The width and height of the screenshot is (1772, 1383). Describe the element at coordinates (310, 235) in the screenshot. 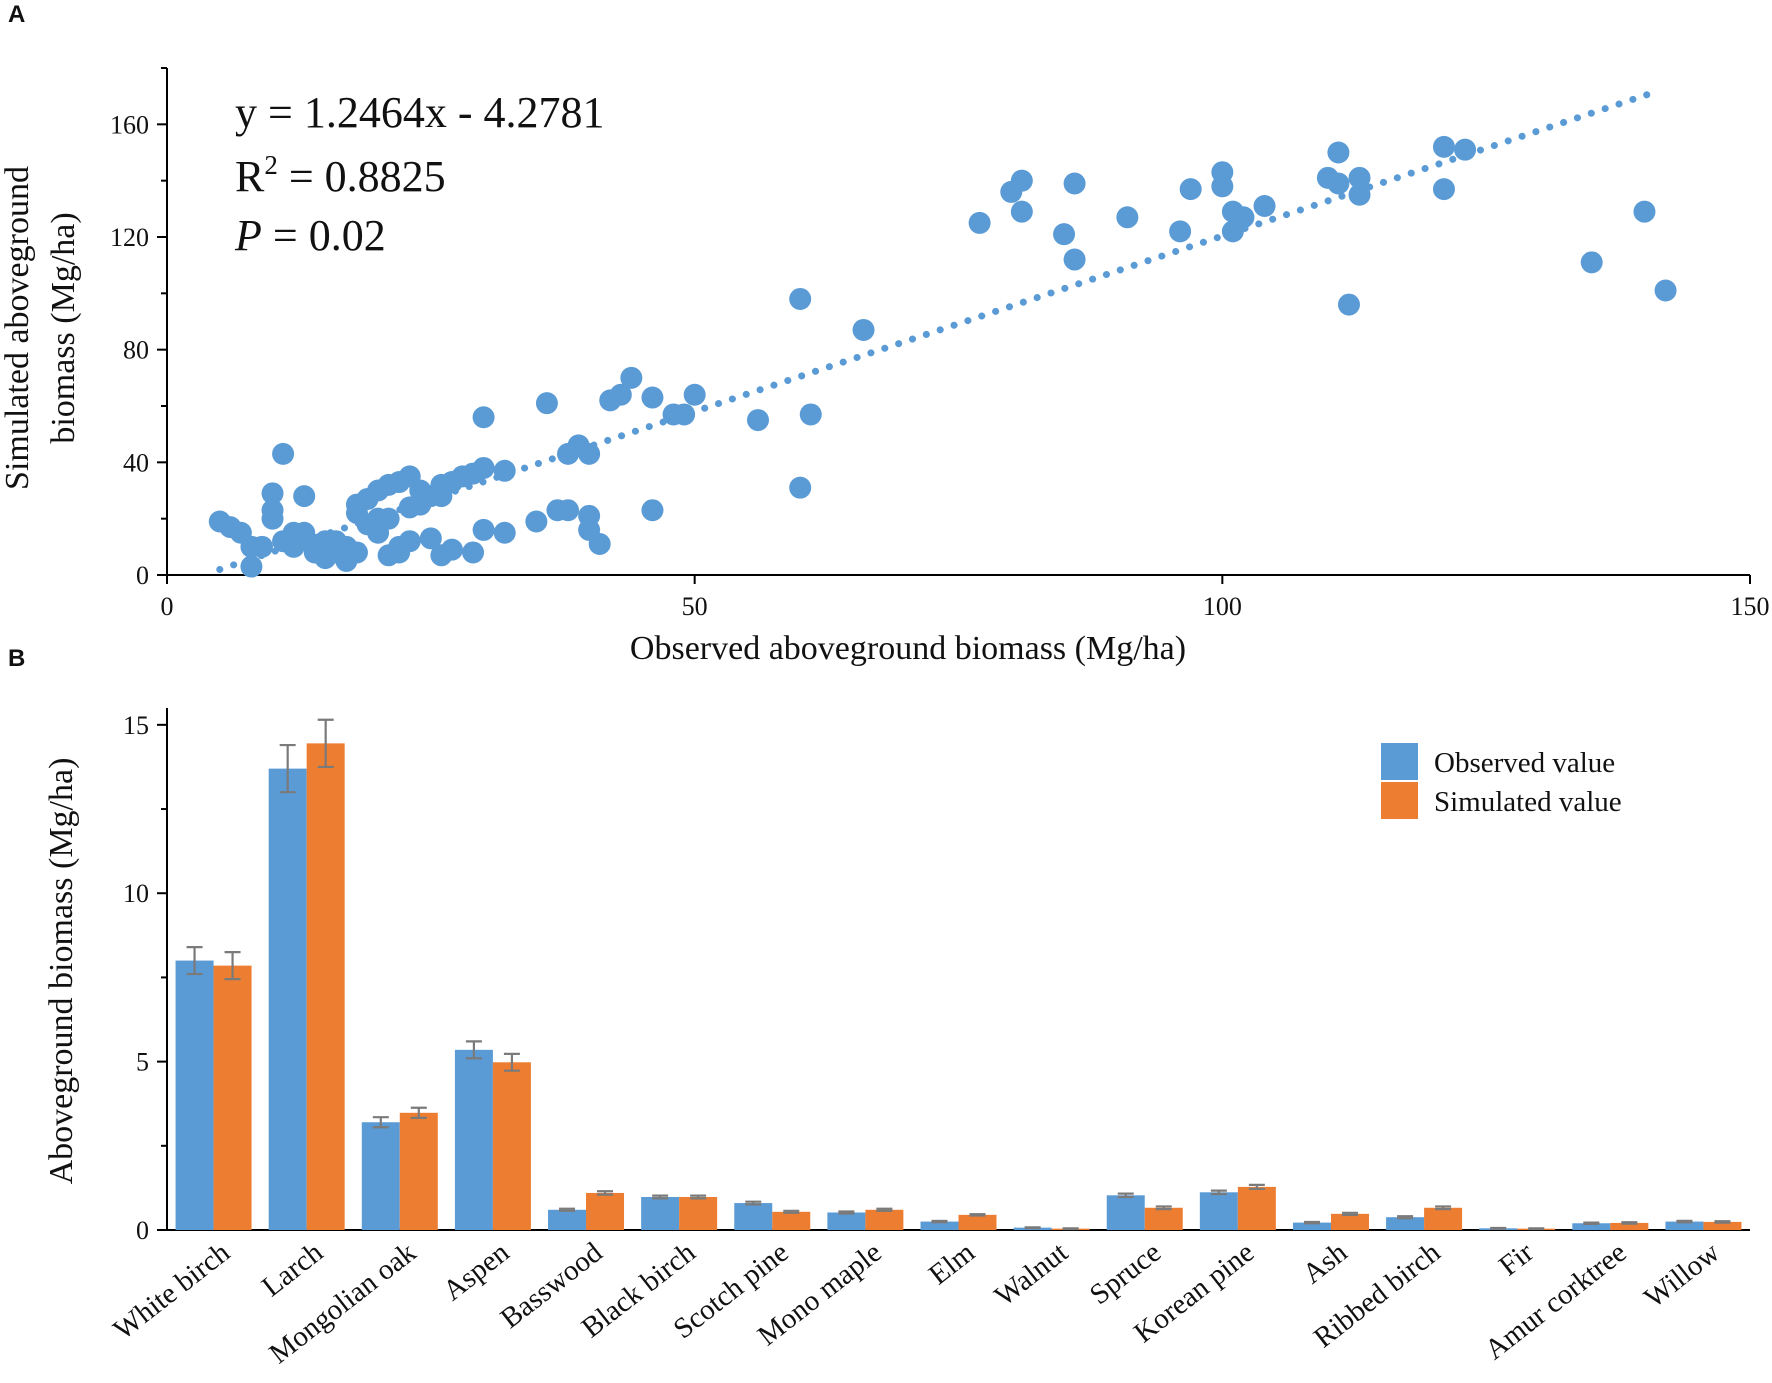

I see `p-value: P = 0.02` at that location.